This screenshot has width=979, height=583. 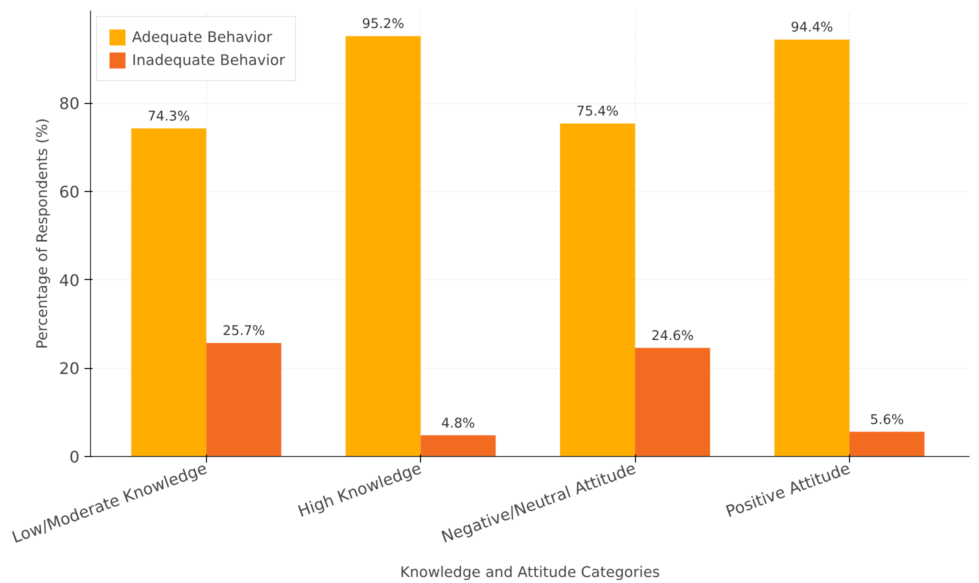 I want to click on data-label: 4.8%, so click(x=458, y=424).